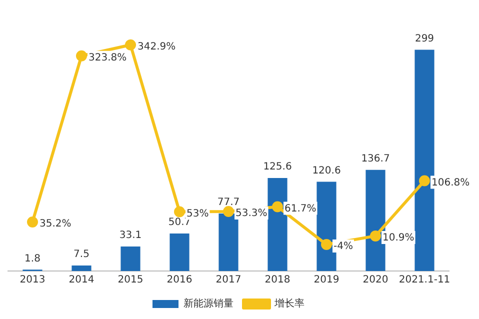  What do you see at coordinates (56, 224) in the screenshot?
I see `data-label: 35.2%` at bounding box center [56, 224].